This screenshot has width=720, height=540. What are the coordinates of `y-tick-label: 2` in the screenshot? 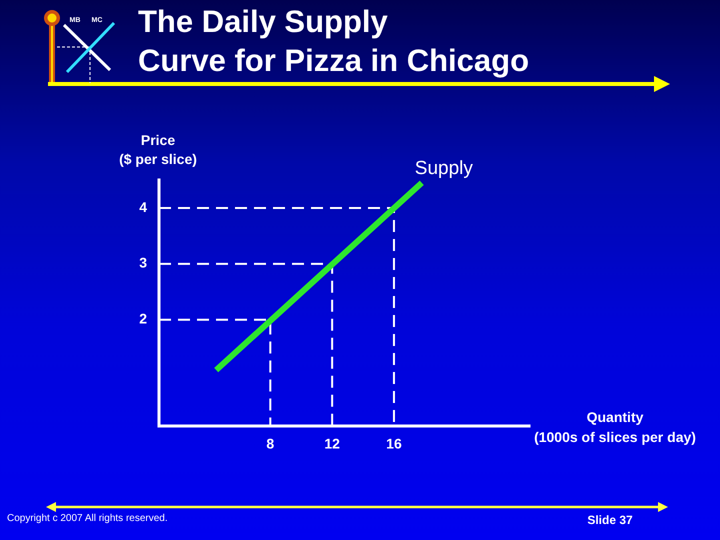 It's located at (143, 318).